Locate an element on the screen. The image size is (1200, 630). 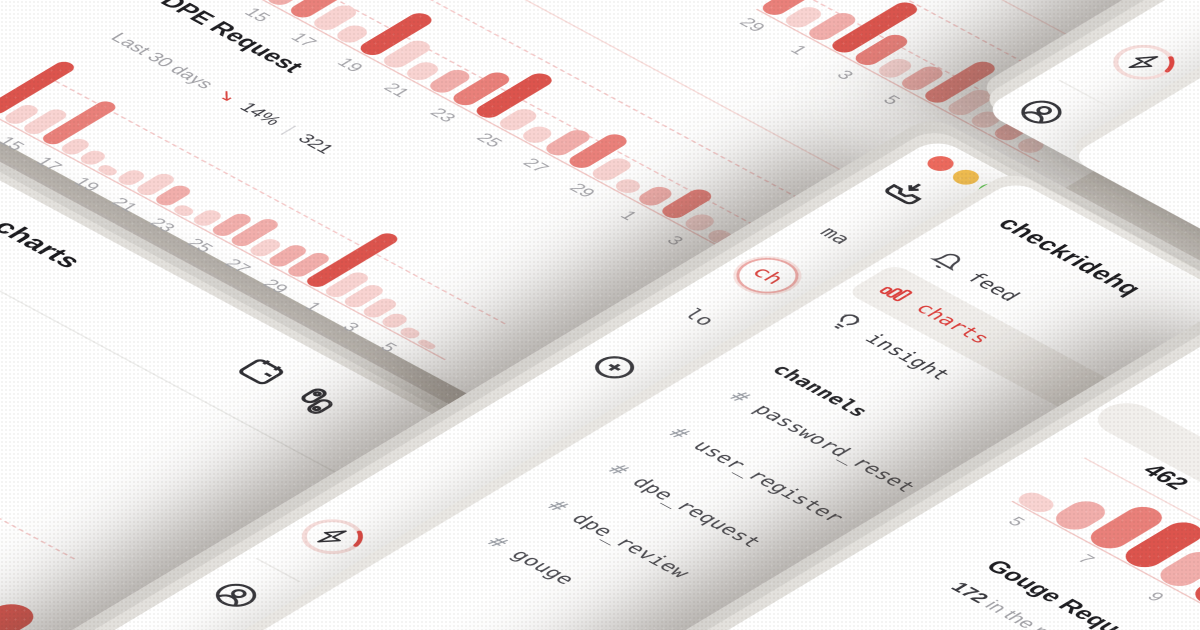
bar-chart is located at coordinates (30, 453).